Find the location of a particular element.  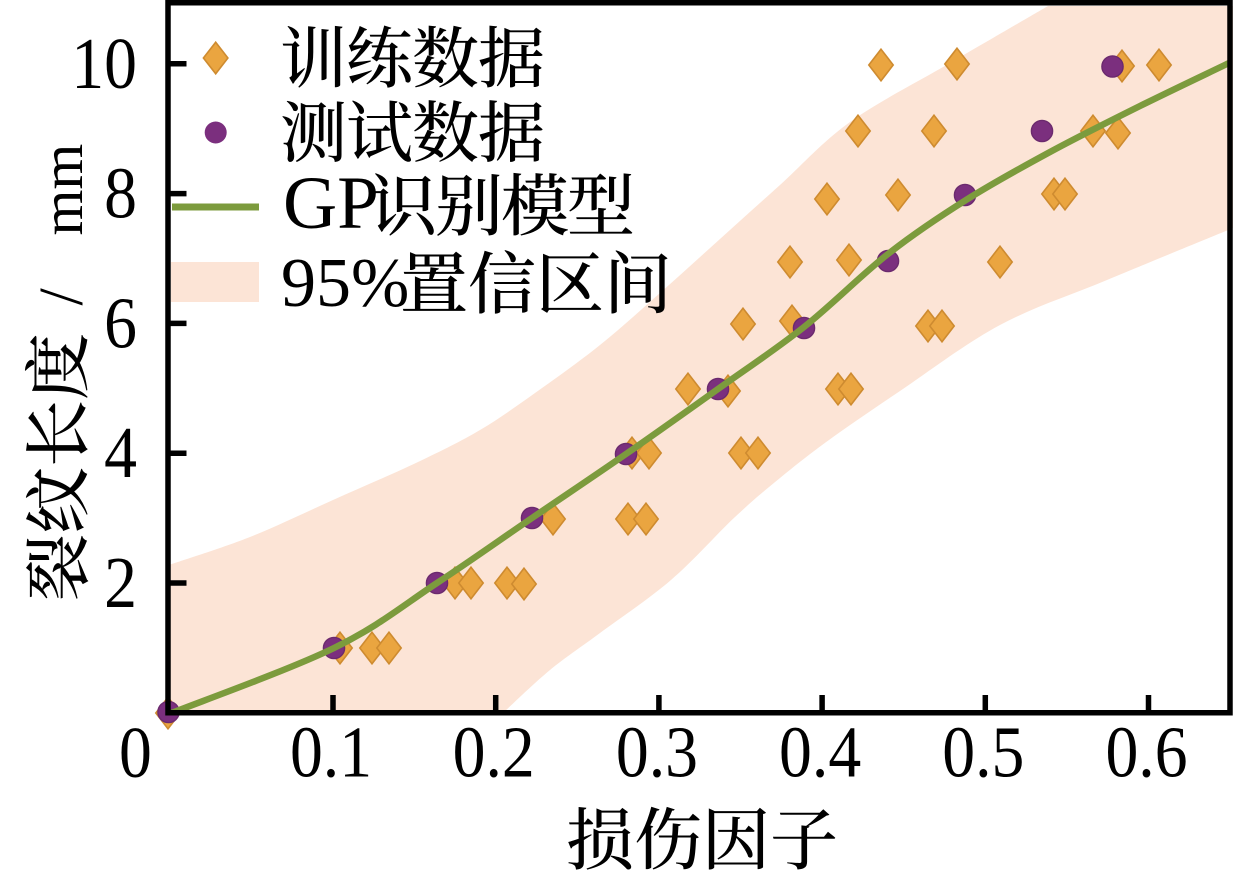

svg-text: GP is located at coordinates (331, 203).